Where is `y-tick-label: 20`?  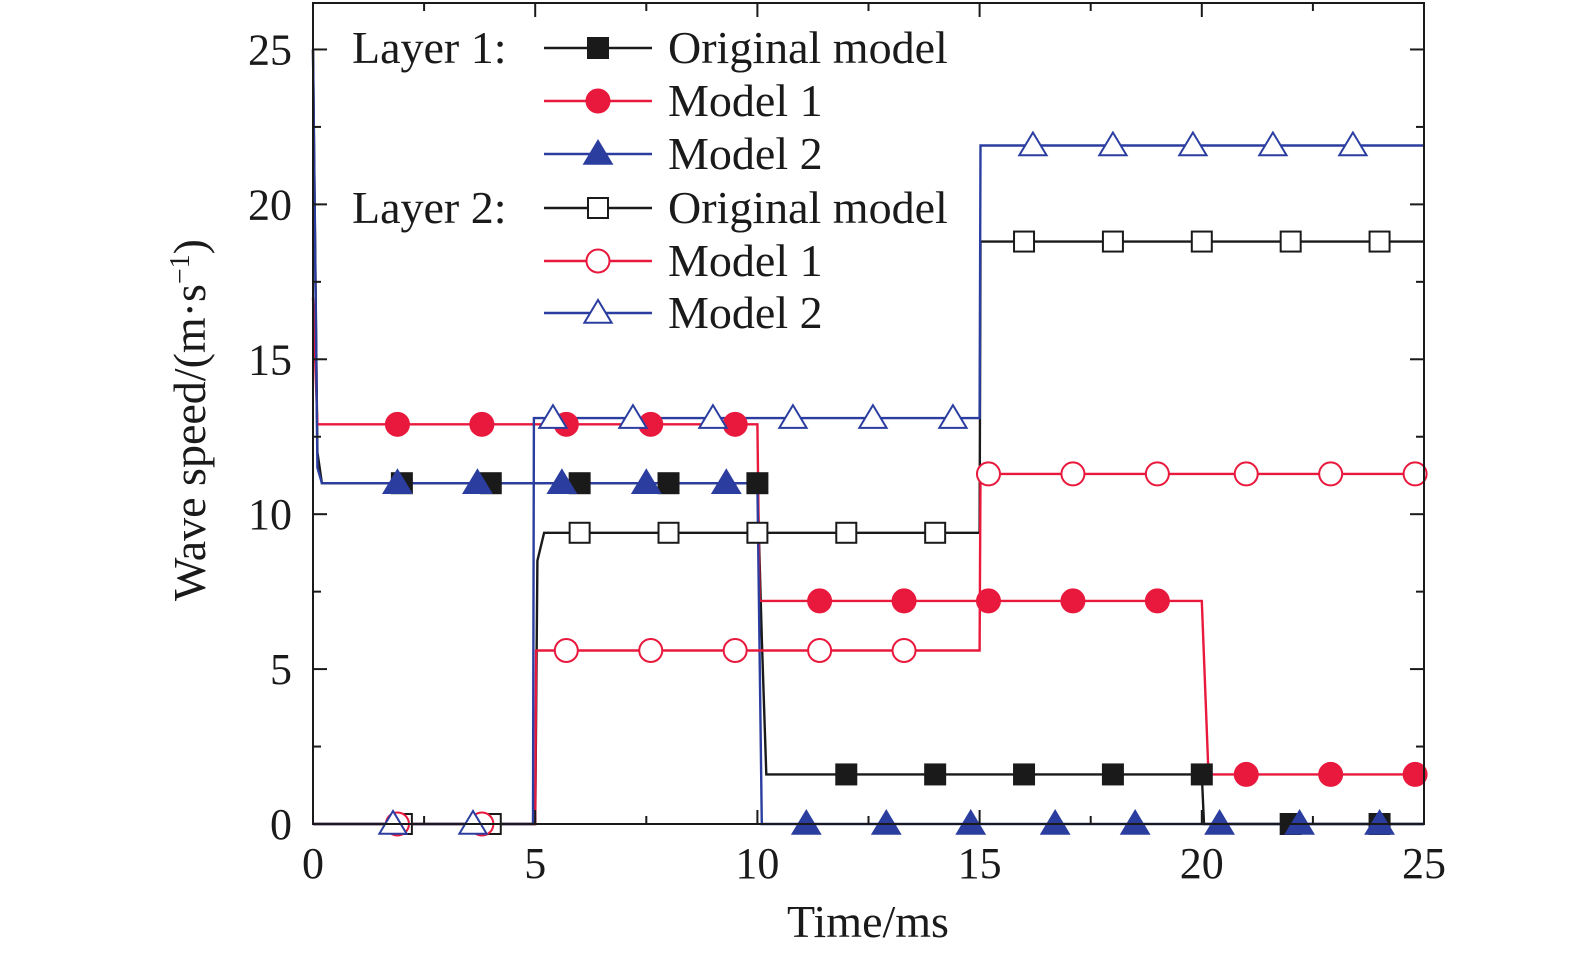 y-tick-label: 20 is located at coordinates (270, 204).